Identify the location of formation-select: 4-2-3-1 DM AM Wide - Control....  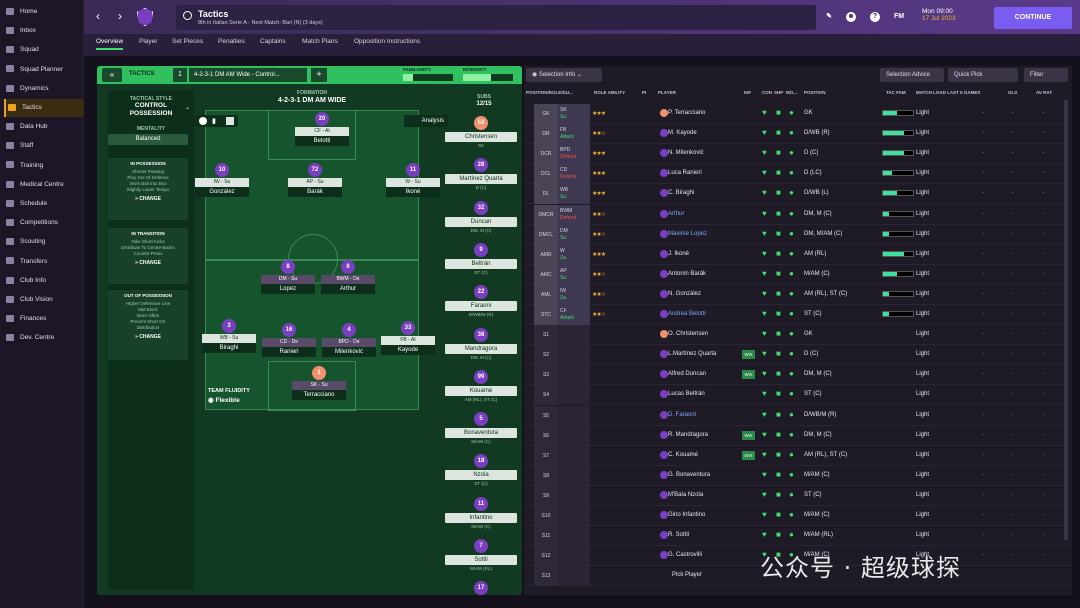
(248, 75).